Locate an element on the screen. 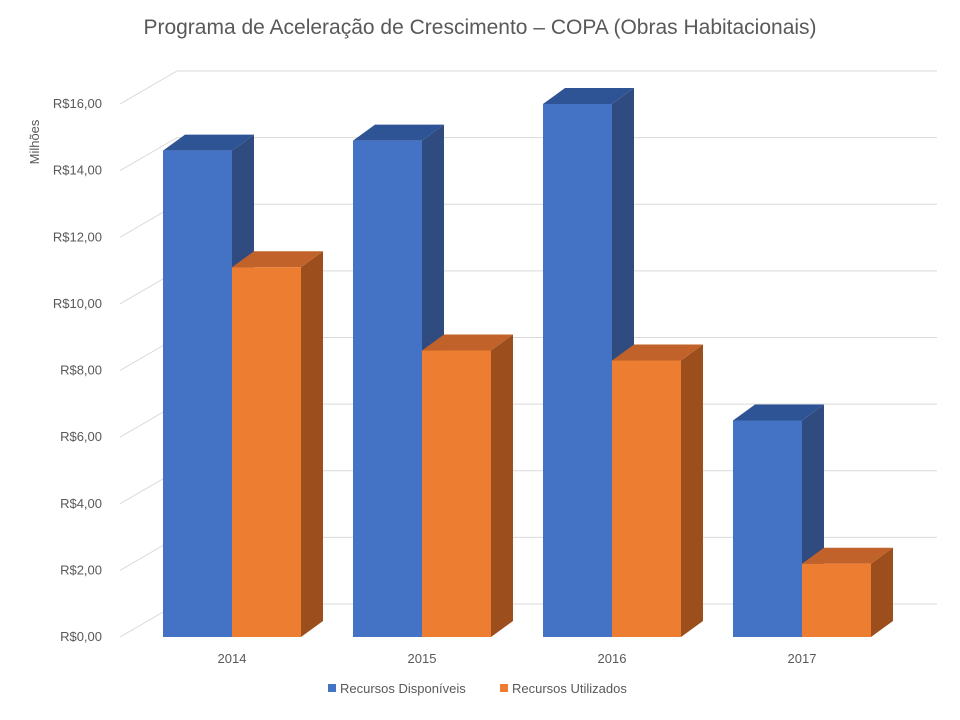 The height and width of the screenshot is (720, 960). legend-label: Recursos Disponíveis is located at coordinates (403, 688).